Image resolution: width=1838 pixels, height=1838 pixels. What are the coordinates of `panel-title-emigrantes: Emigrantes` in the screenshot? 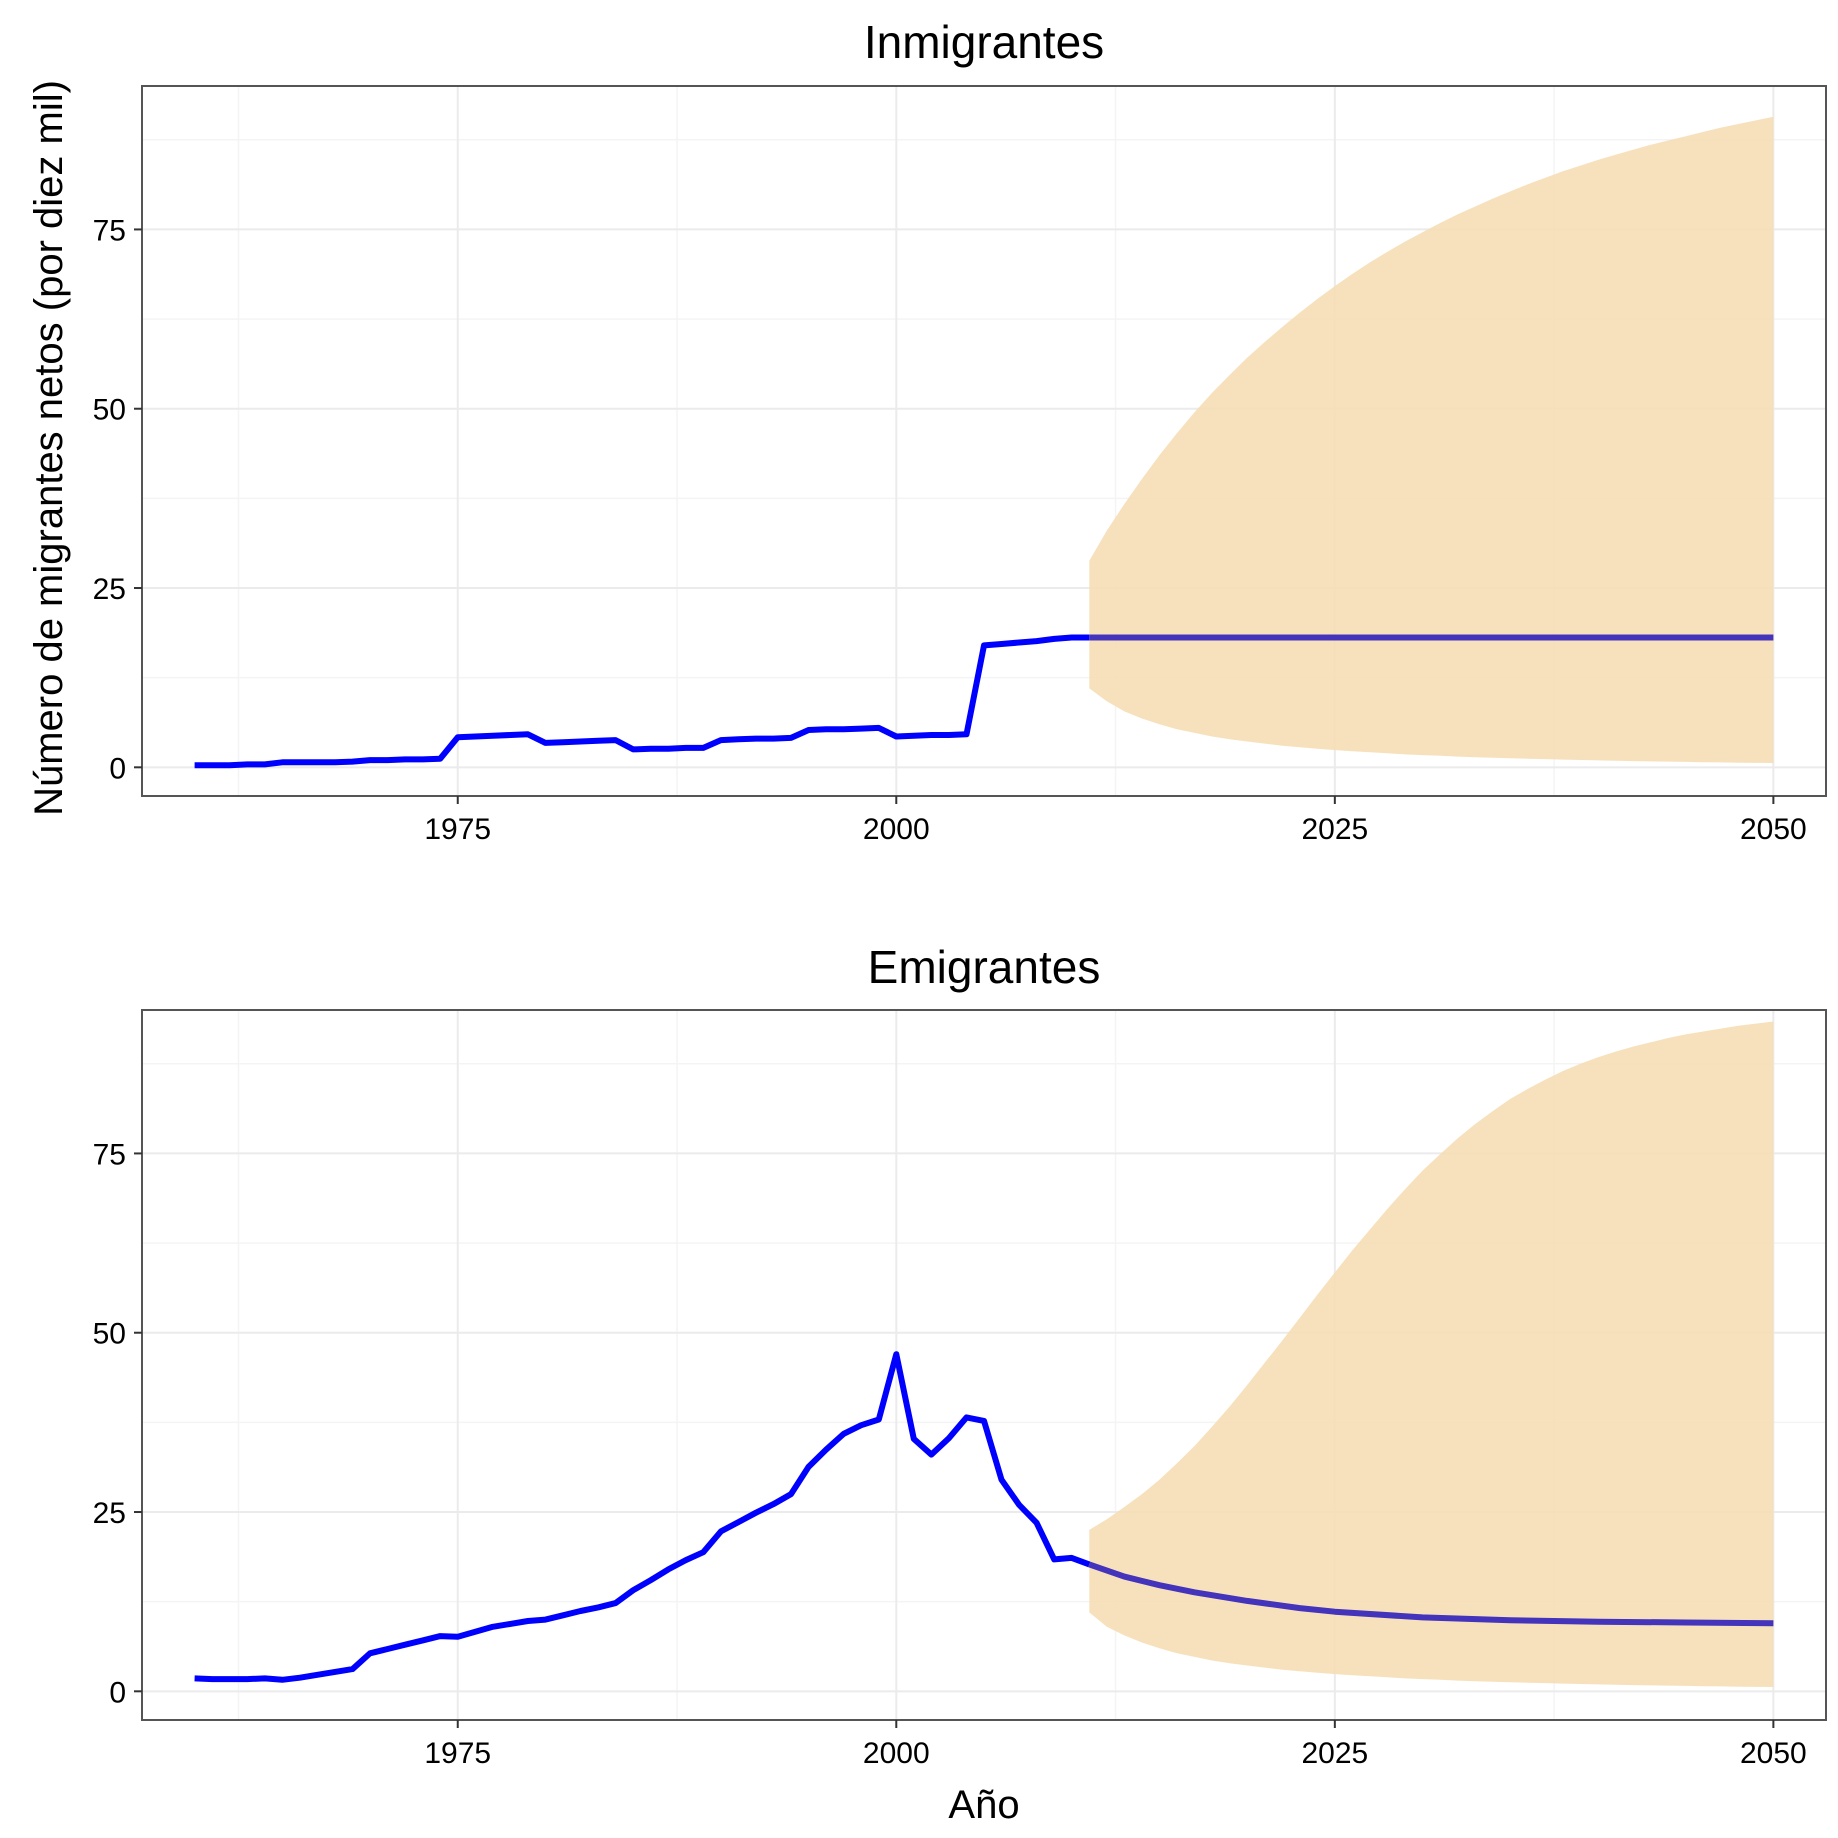 It's located at (984, 967).